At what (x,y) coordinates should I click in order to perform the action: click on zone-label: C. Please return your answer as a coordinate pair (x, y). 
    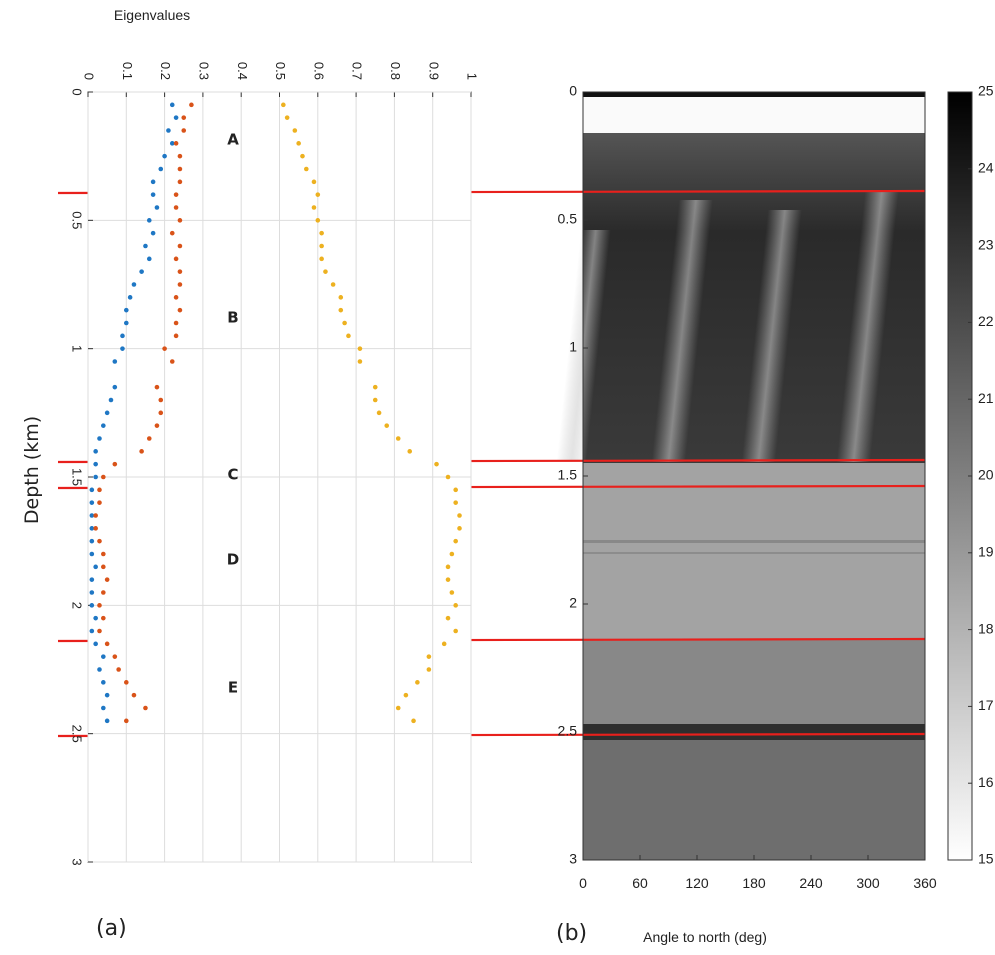
    Looking at the image, I should click on (232, 475).